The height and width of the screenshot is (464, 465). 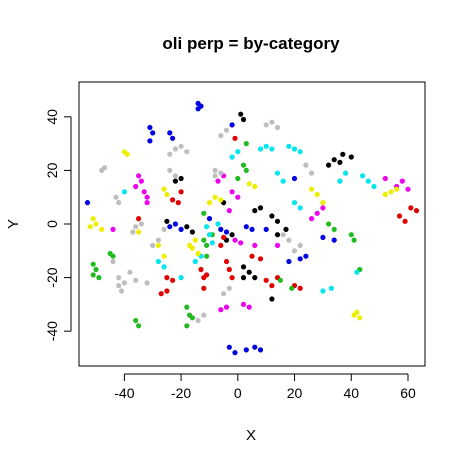 I want to click on y-tick-label: -20, so click(x=52, y=277).